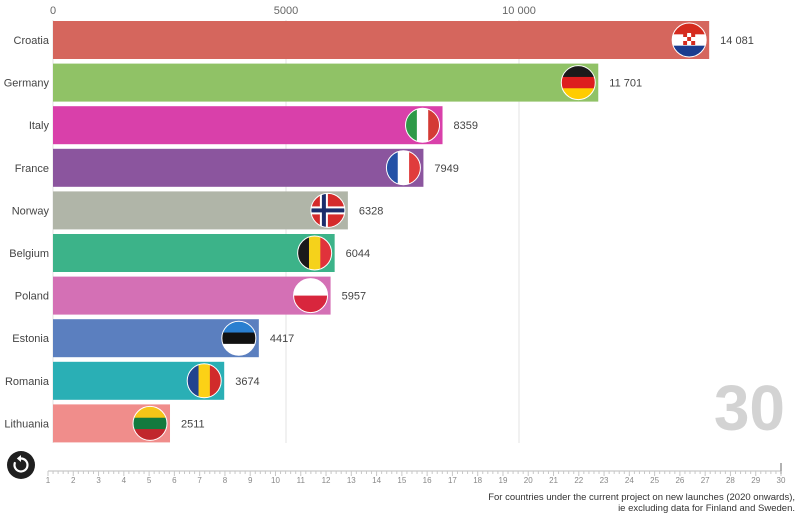 This screenshot has height=522, width=800. What do you see at coordinates (98, 480) in the screenshot?
I see `timeline-tick-label: 3` at bounding box center [98, 480].